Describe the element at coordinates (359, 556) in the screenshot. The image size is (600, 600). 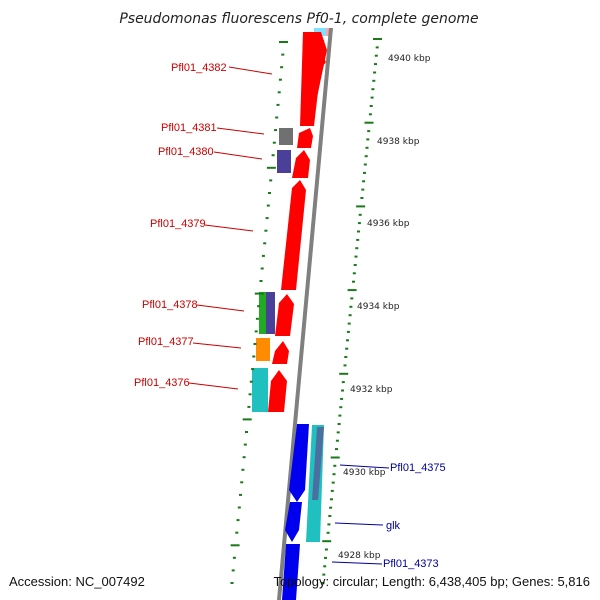
I see `tick-label: 4928 kbp` at that location.